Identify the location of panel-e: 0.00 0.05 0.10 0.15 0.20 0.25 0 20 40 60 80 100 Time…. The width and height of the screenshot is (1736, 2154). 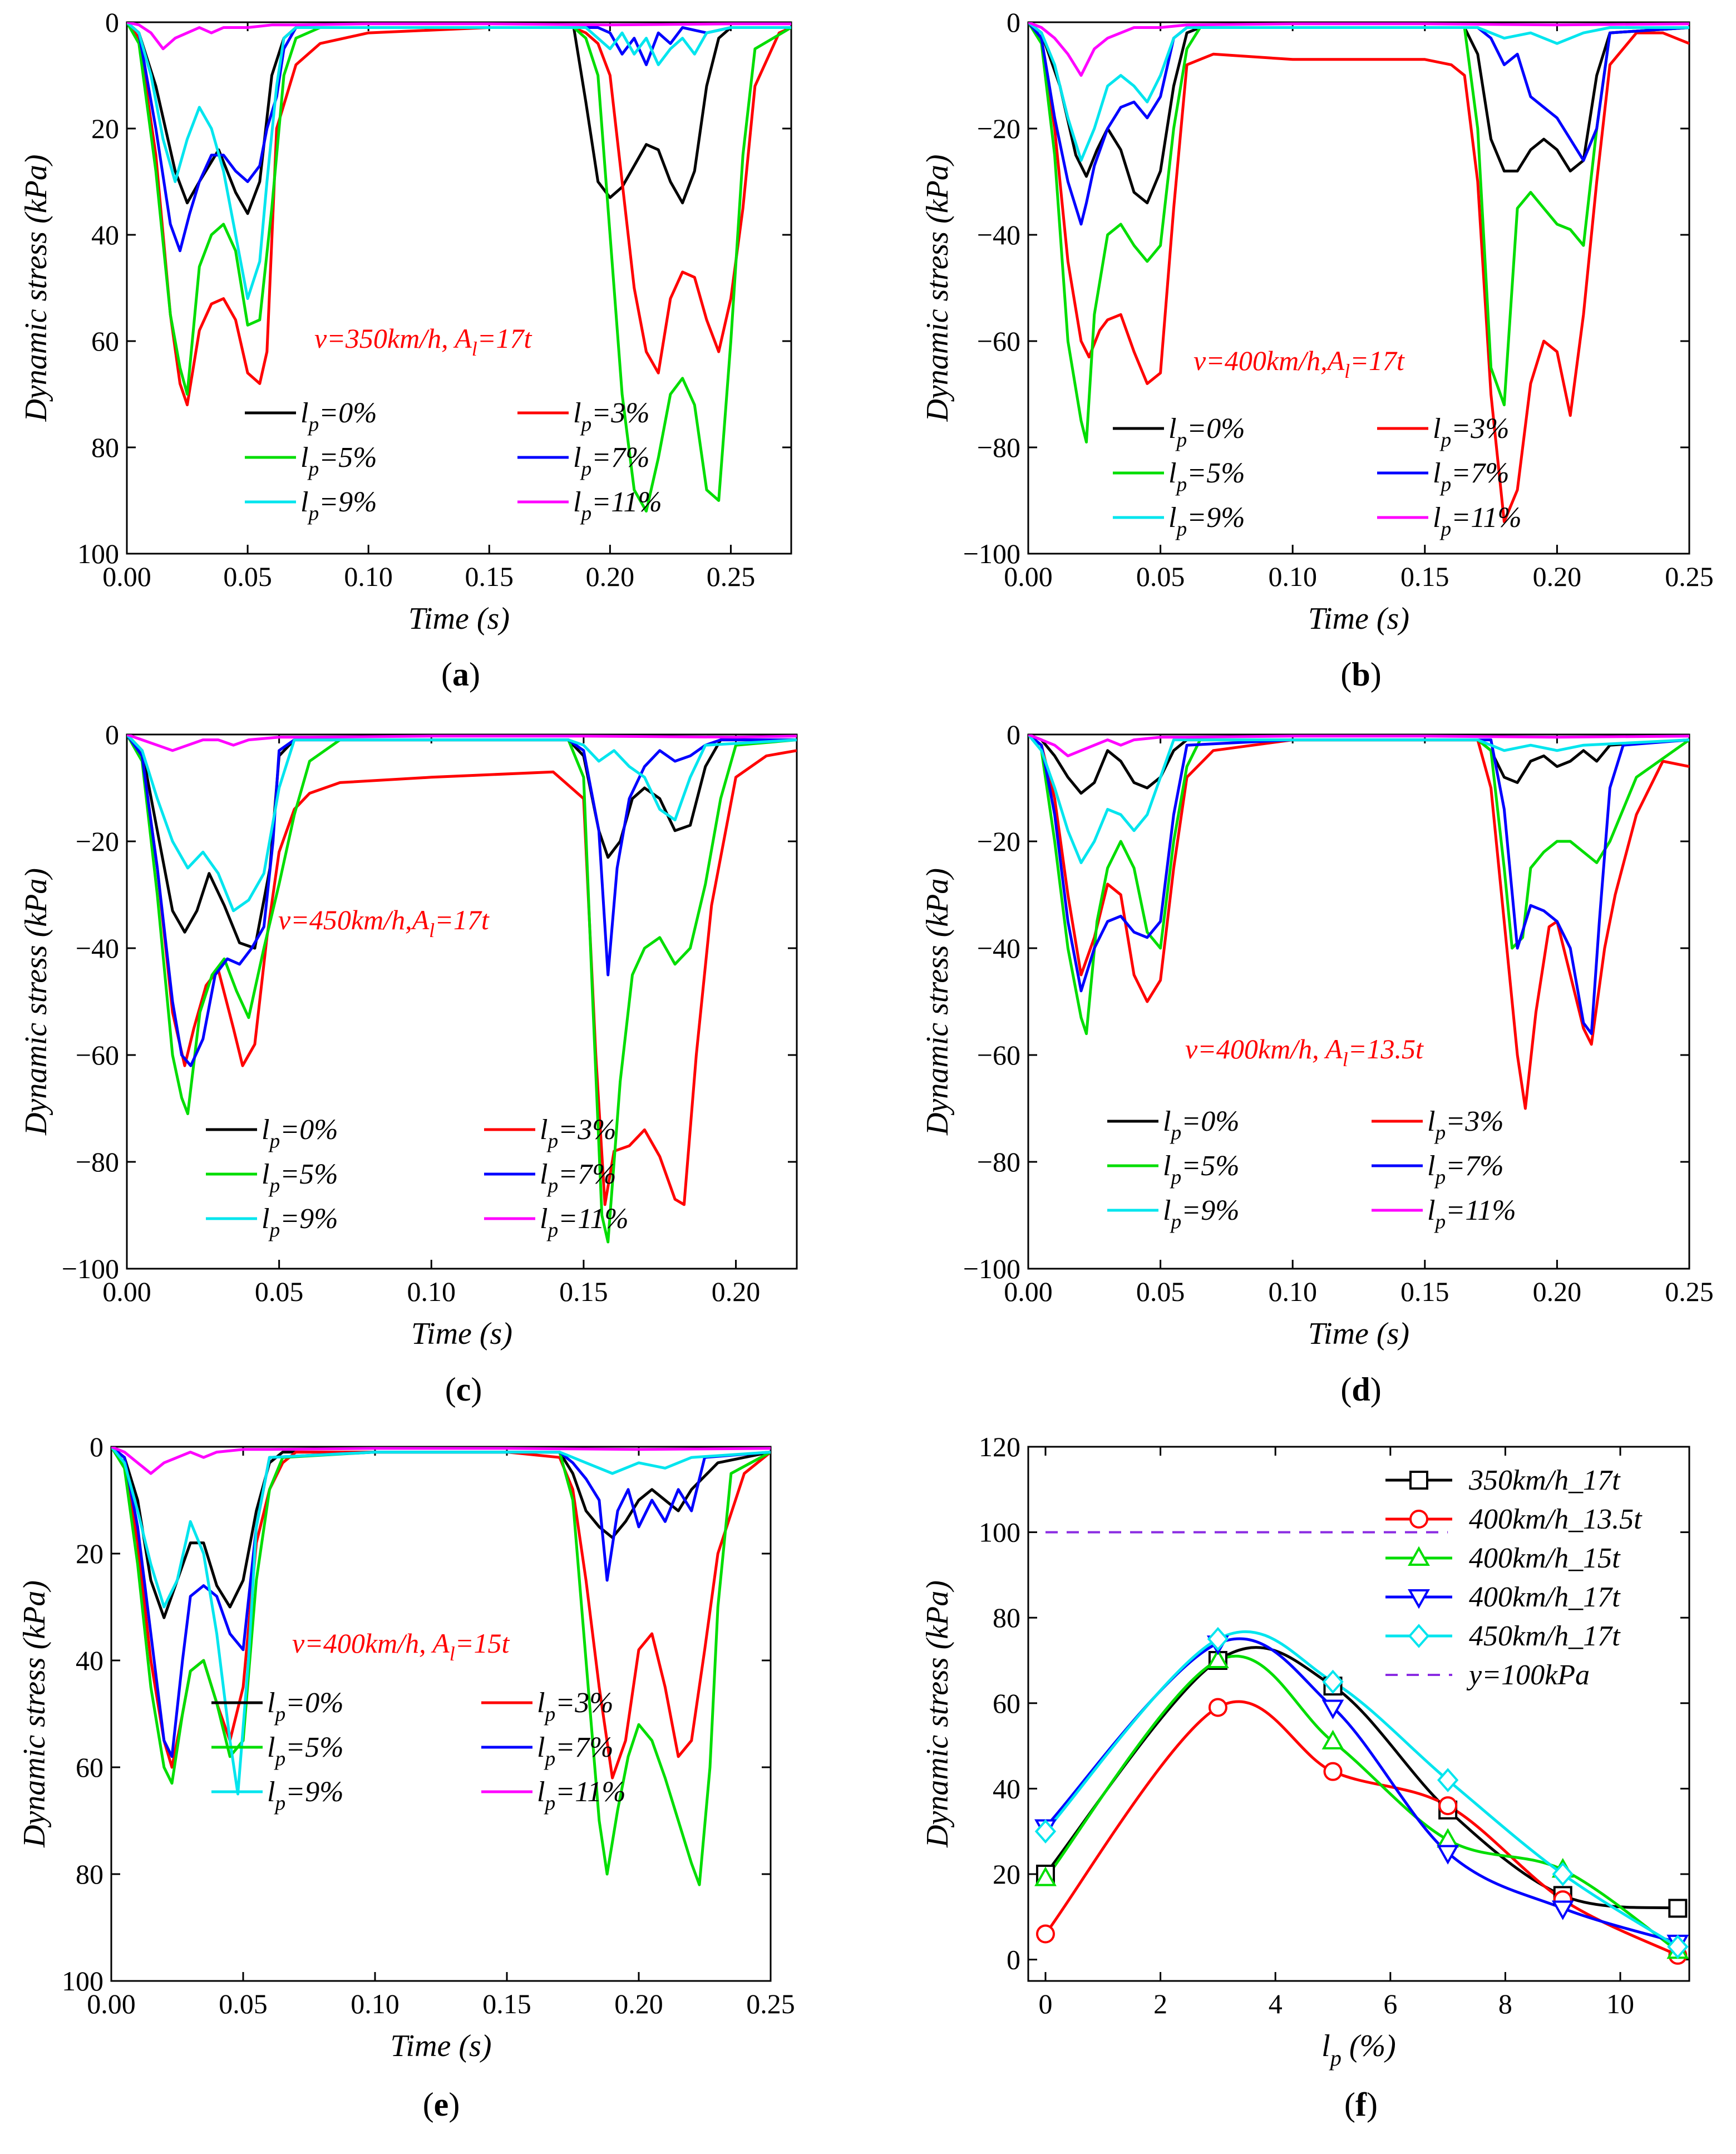
(406, 1777).